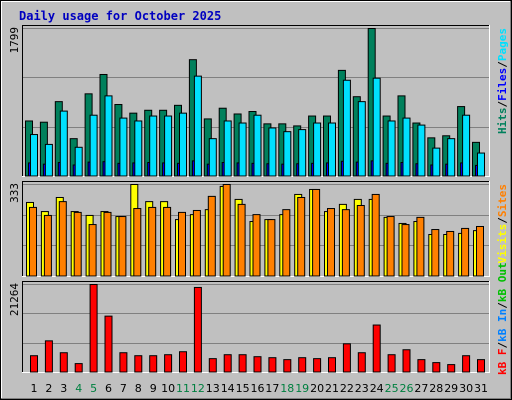 Image resolution: width=512 pixels, height=400 pixels. I want to click on legend-entry: Visits, so click(502, 244).